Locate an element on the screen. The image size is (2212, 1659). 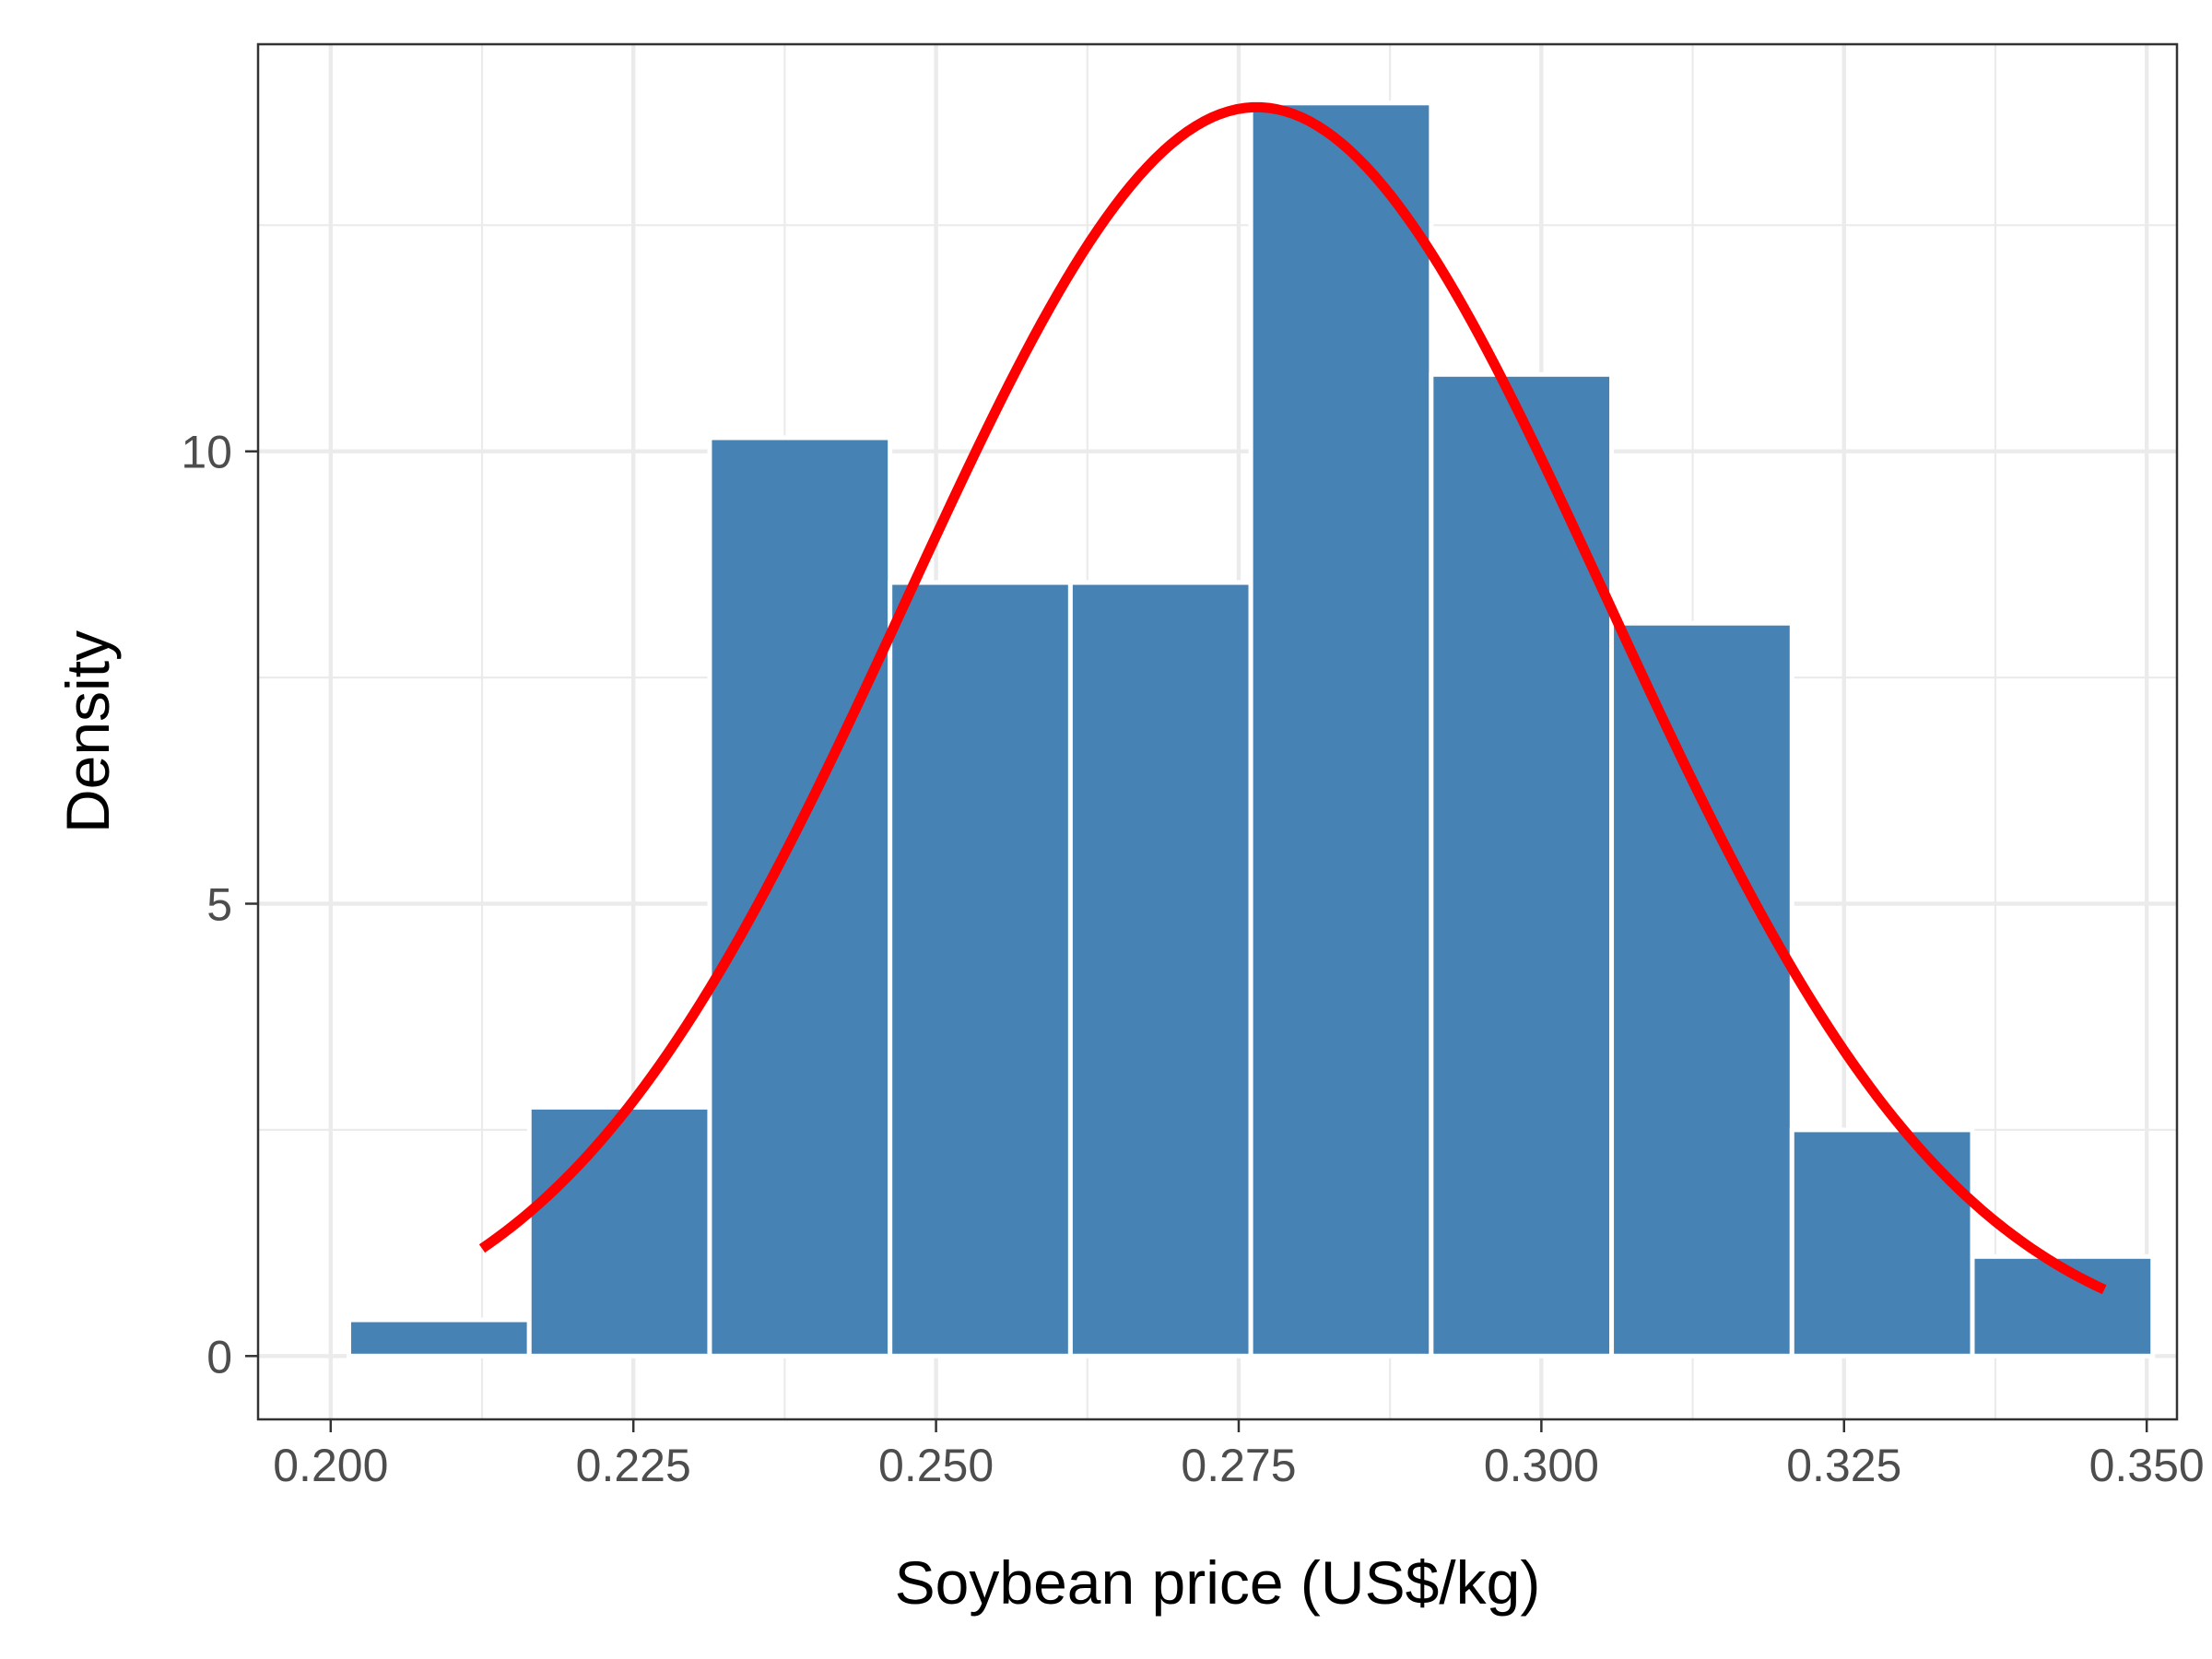
x-tick-label-0: 0.200 is located at coordinates (330, 1465).